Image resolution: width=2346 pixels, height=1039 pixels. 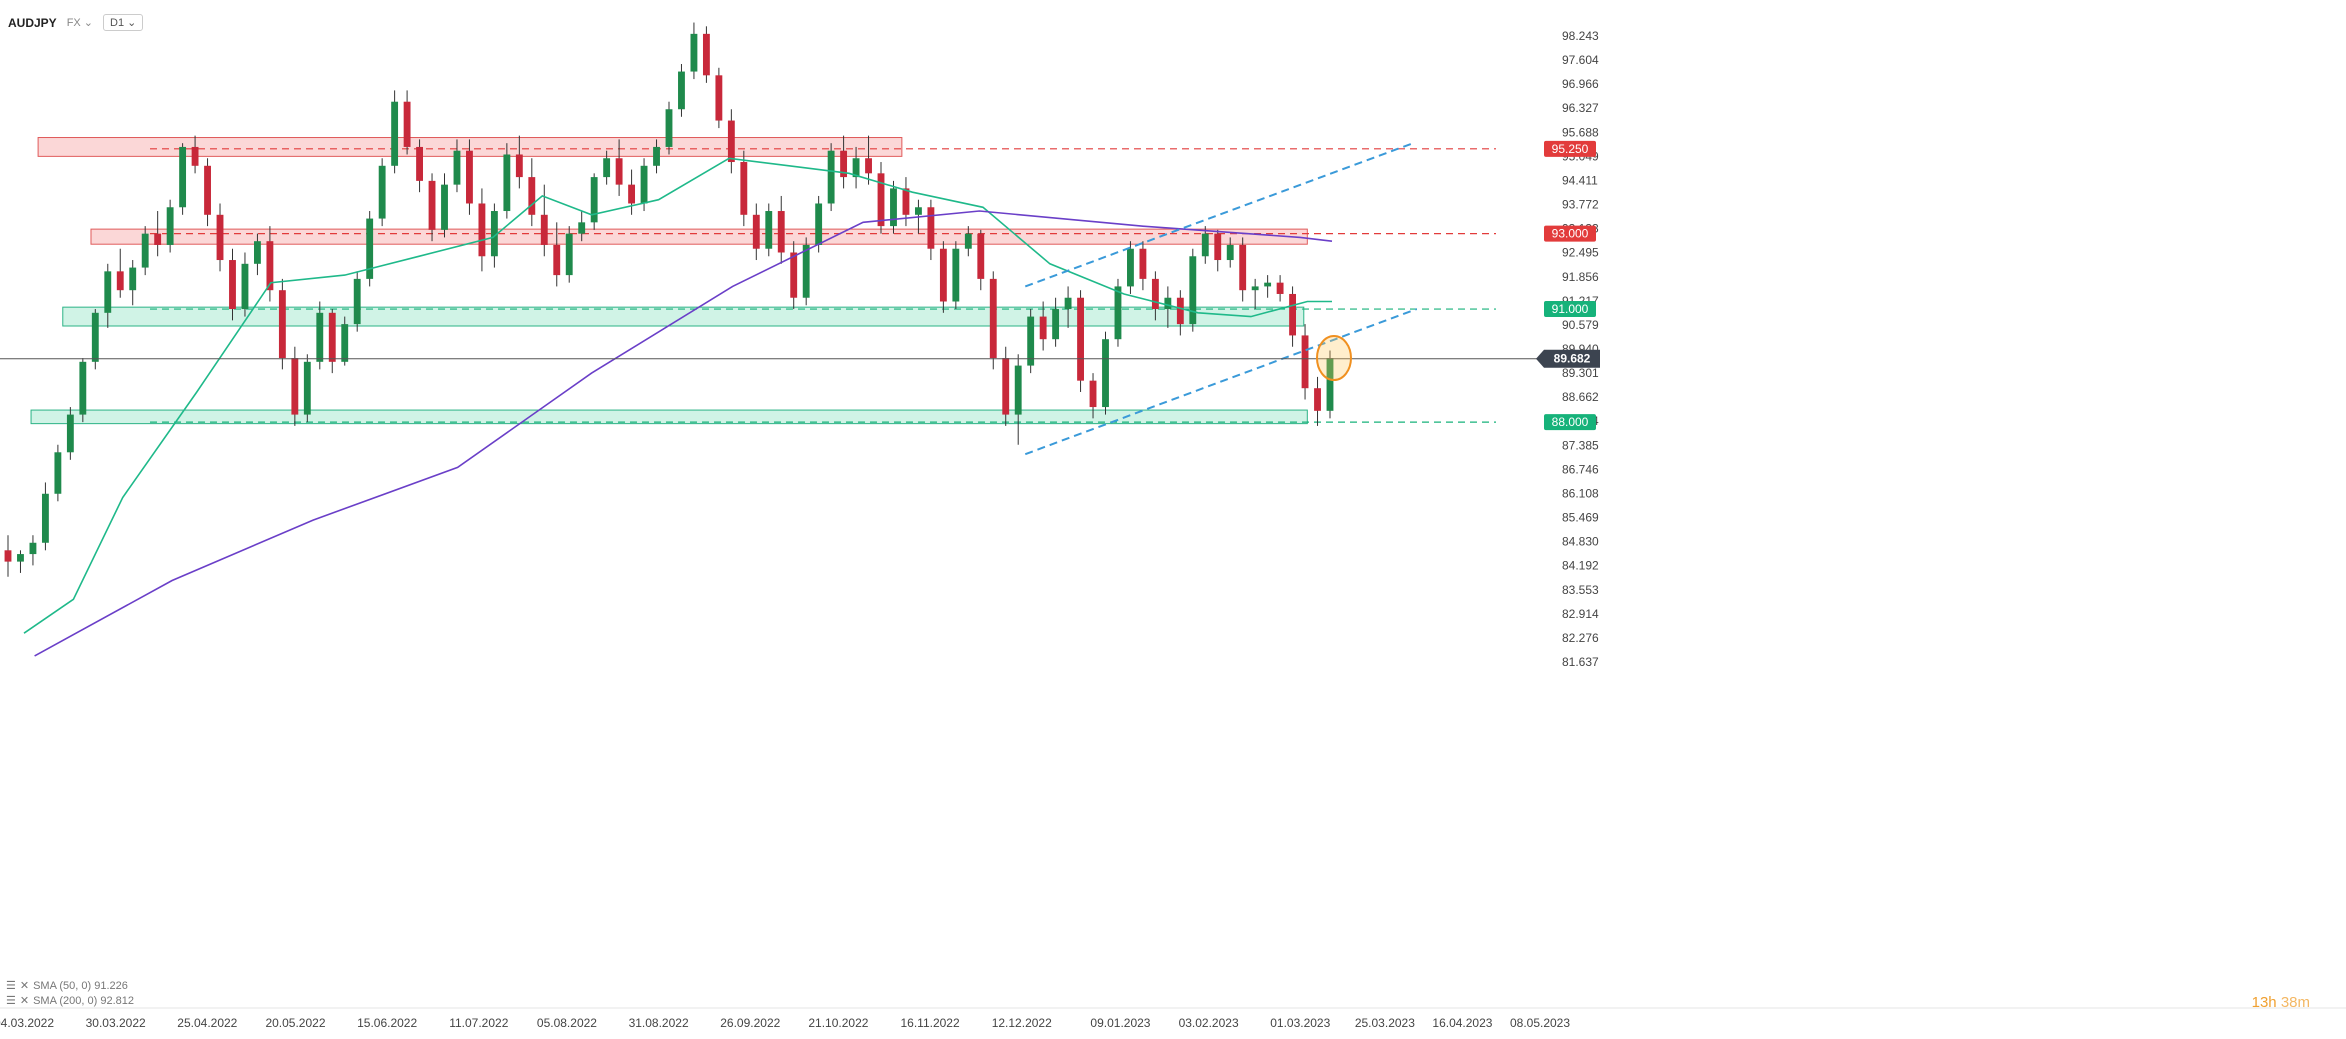 I want to click on countdown-hours: 13h, so click(x=2264, y=1002).